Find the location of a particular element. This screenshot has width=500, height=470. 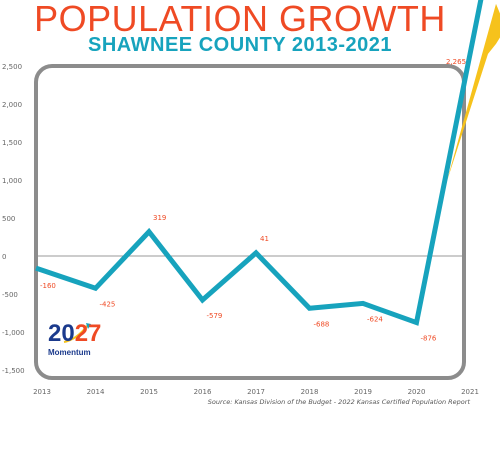

momentum-2027-logo: 2027 Momentum is located at coordinates (78, 347).